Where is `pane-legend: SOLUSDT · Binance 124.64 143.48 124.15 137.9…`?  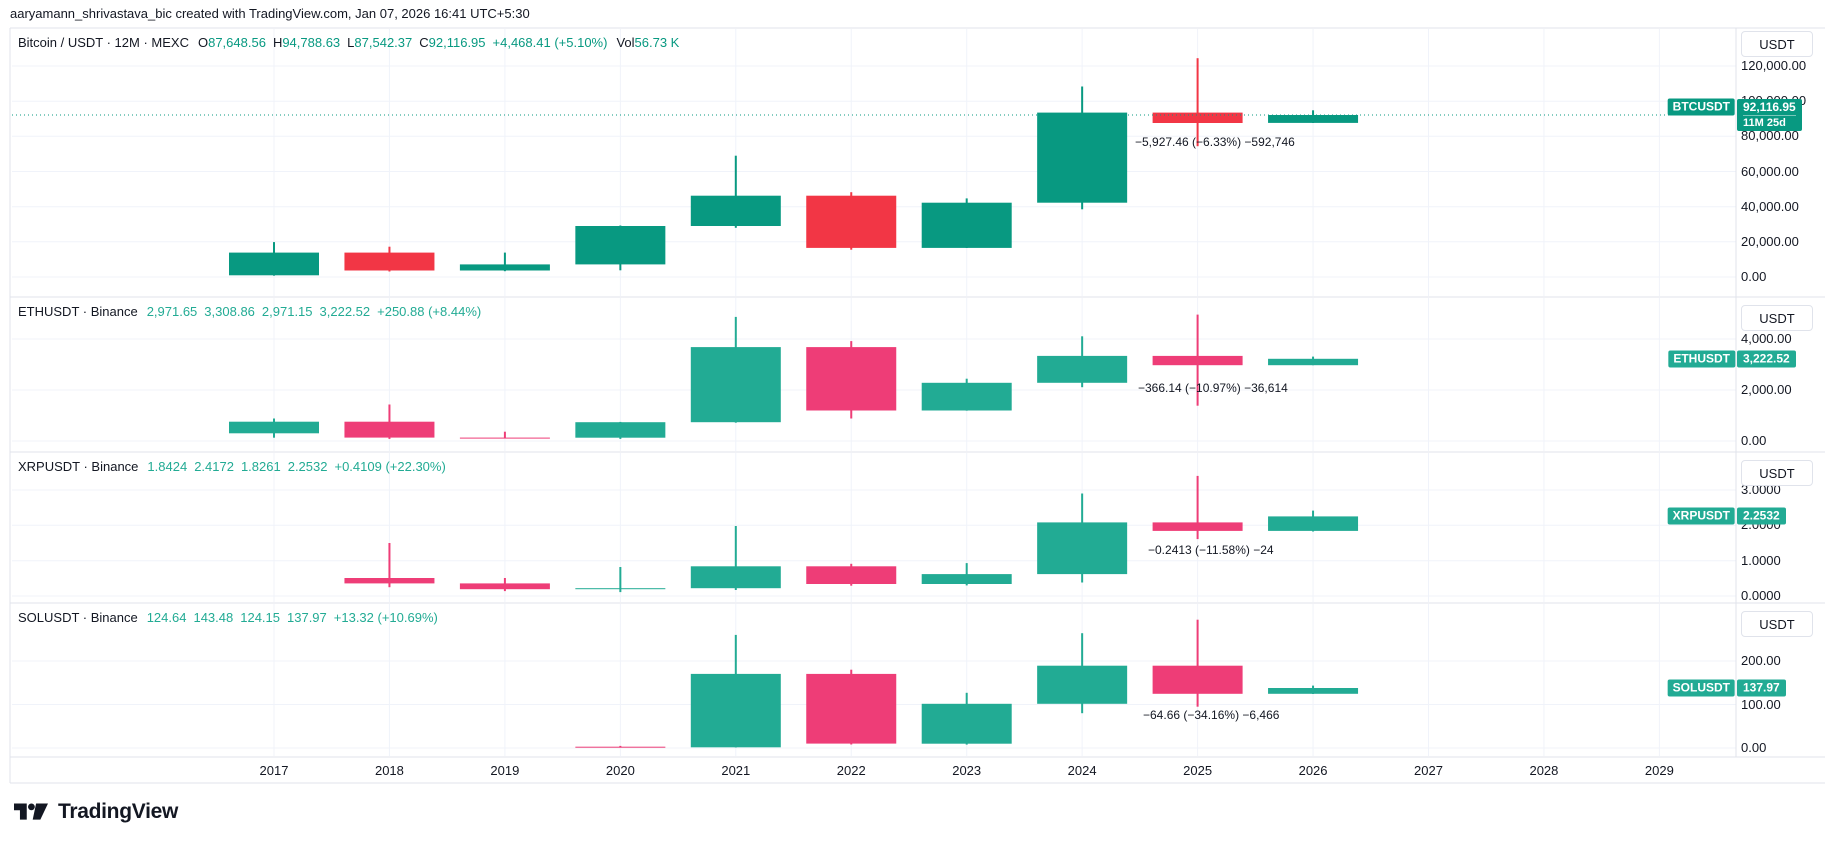 pane-legend: SOLUSDT · Binance 124.64 143.48 124.15 137.9… is located at coordinates (228, 618).